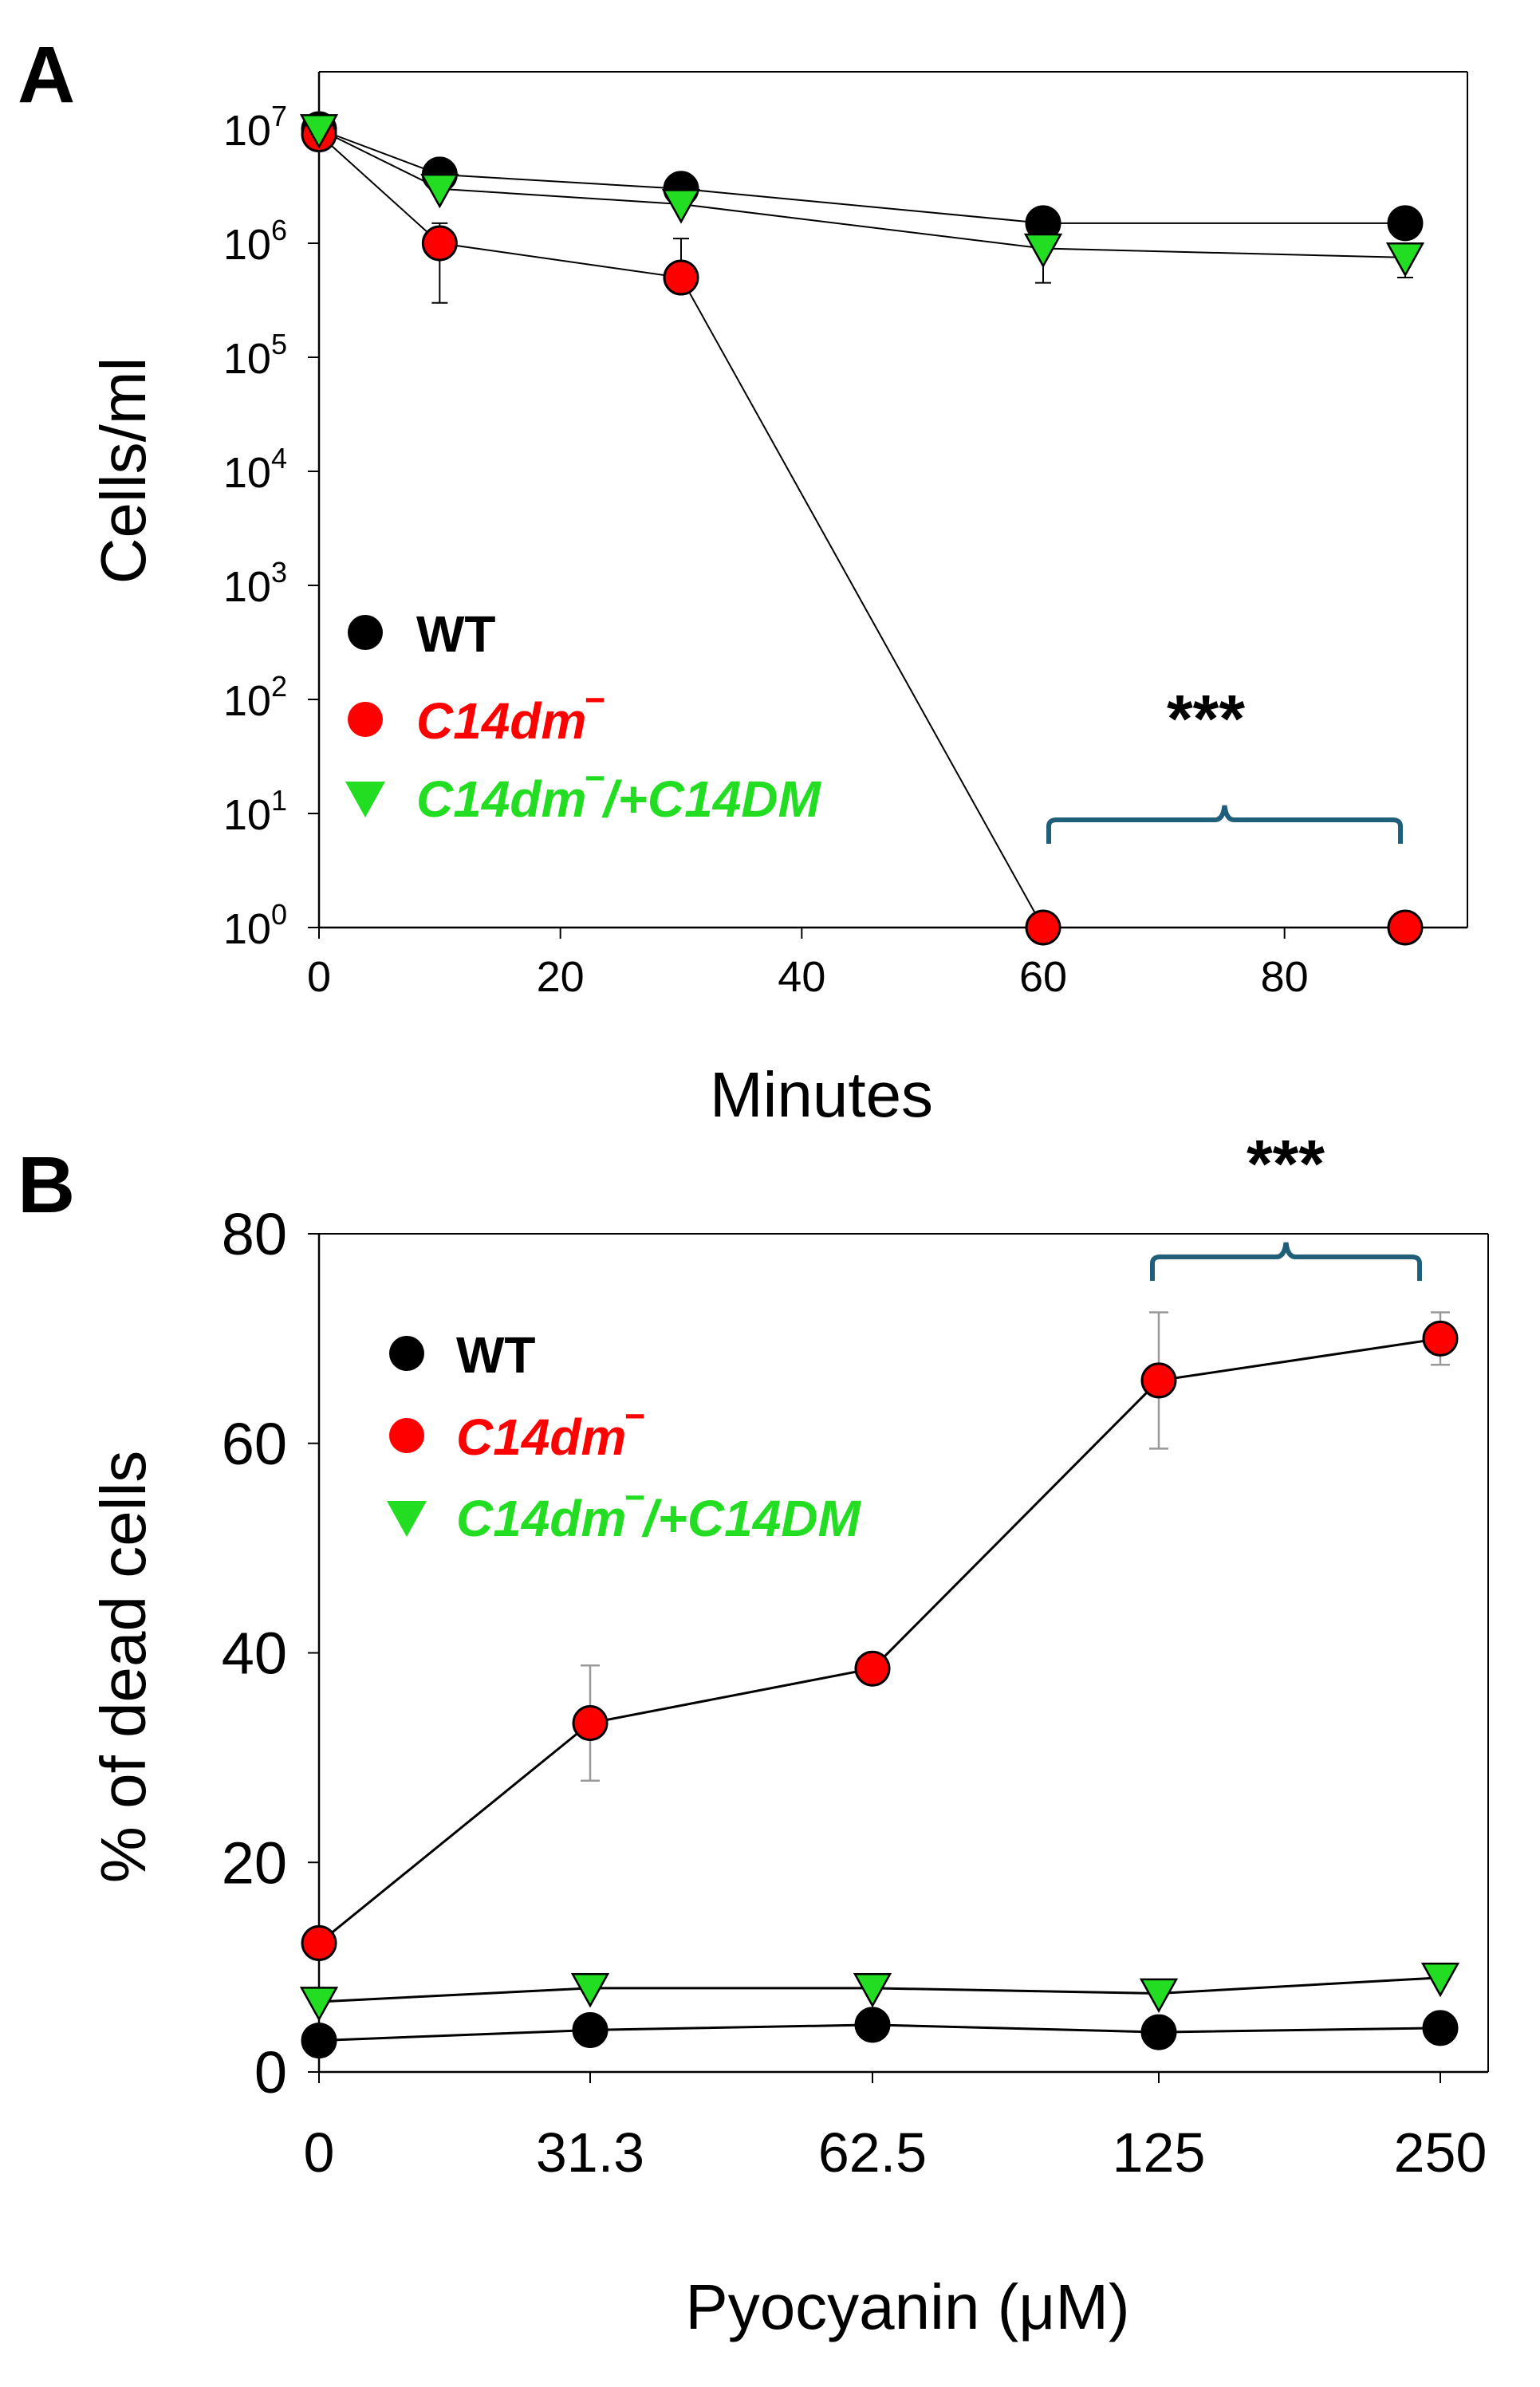  What do you see at coordinates (873, 2152) in the screenshot?
I see `panel-b-x-tick-label: 62.5` at bounding box center [873, 2152].